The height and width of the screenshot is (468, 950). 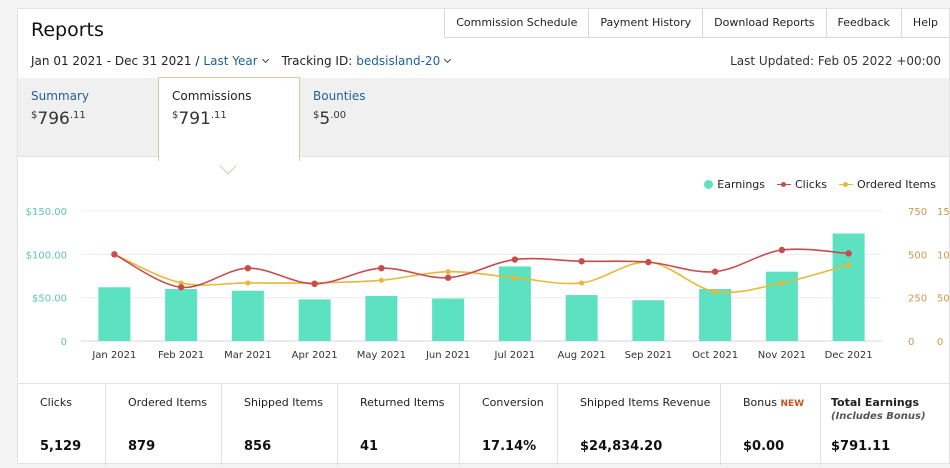 What do you see at coordinates (113, 355) in the screenshot?
I see `x-axis-label: Jan 2021` at bounding box center [113, 355].